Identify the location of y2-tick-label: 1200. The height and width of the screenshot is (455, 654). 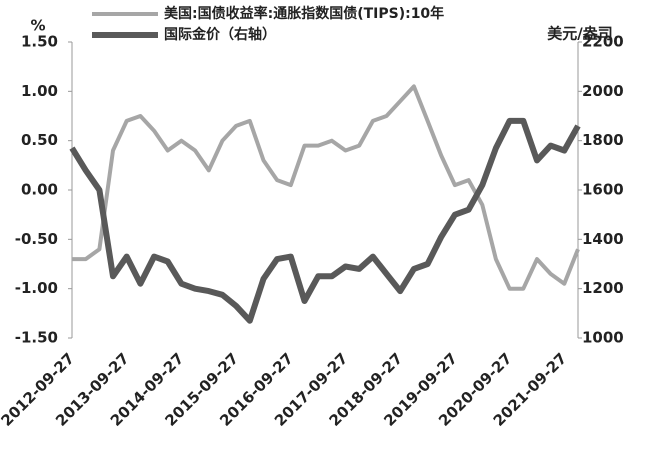
(603, 288).